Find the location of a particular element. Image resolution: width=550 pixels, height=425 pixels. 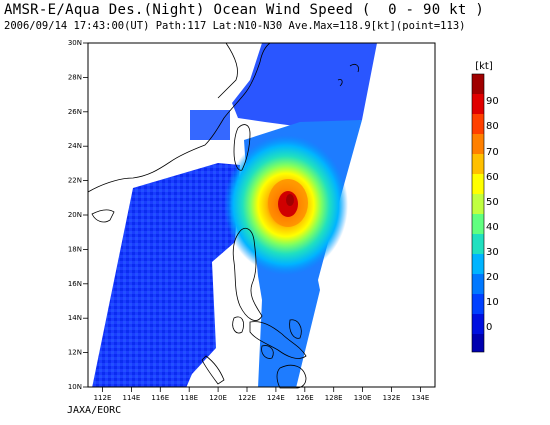

island-palawan is located at coordinates (213, 370).